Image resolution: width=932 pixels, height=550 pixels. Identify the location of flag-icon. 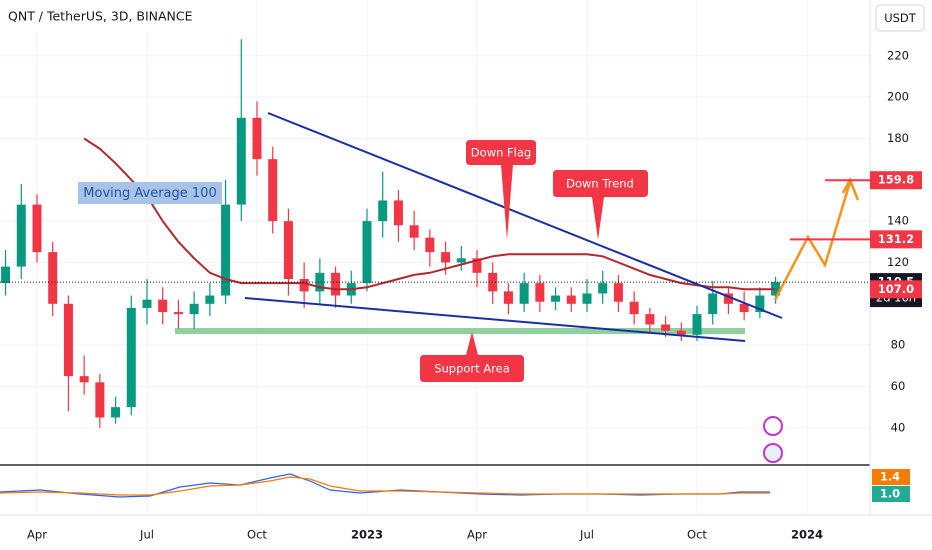
(773, 453).